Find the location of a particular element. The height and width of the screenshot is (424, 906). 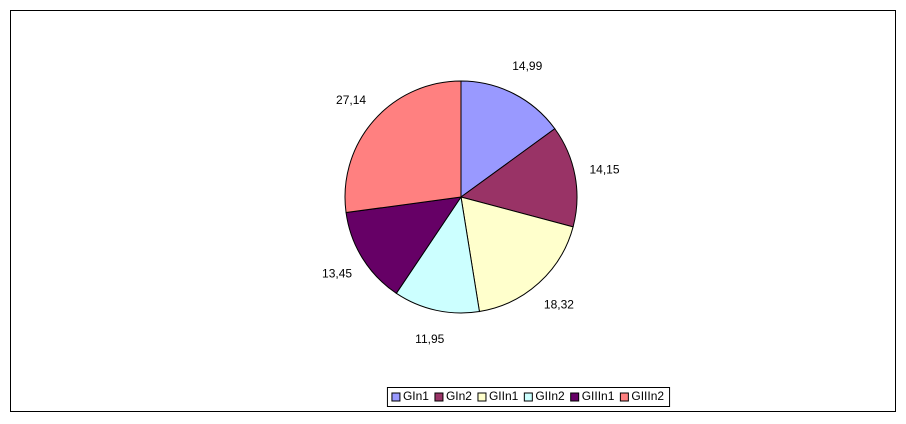

legend-label: GIIIn1 is located at coordinates (598, 396).